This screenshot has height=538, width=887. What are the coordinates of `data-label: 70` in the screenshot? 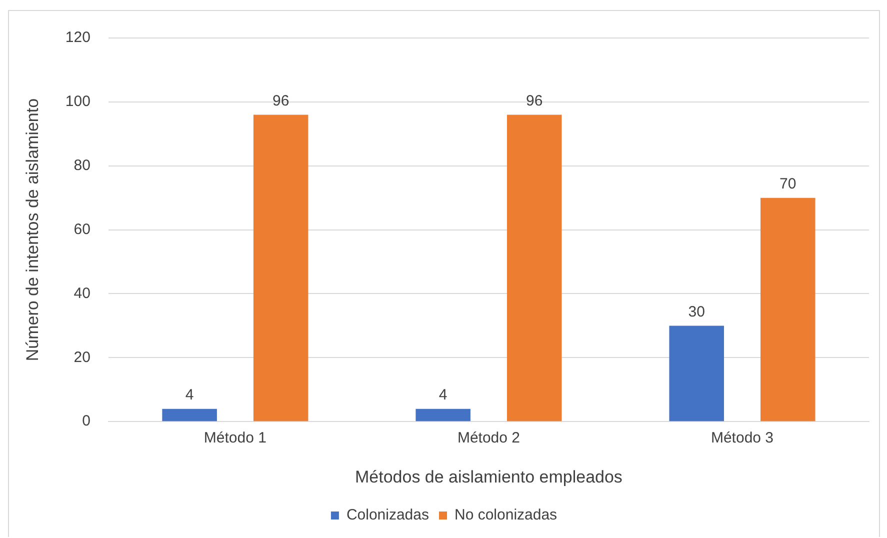 It's located at (788, 183).